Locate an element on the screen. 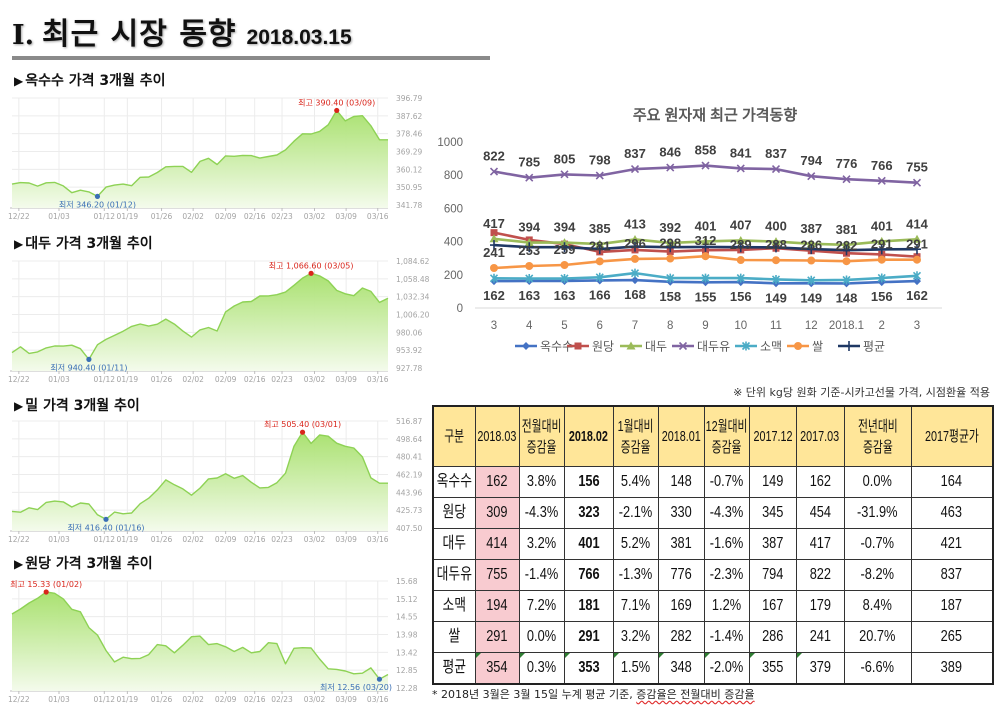 The height and width of the screenshot is (721, 1000). cell-value: -4.3% is located at coordinates (726, 512).